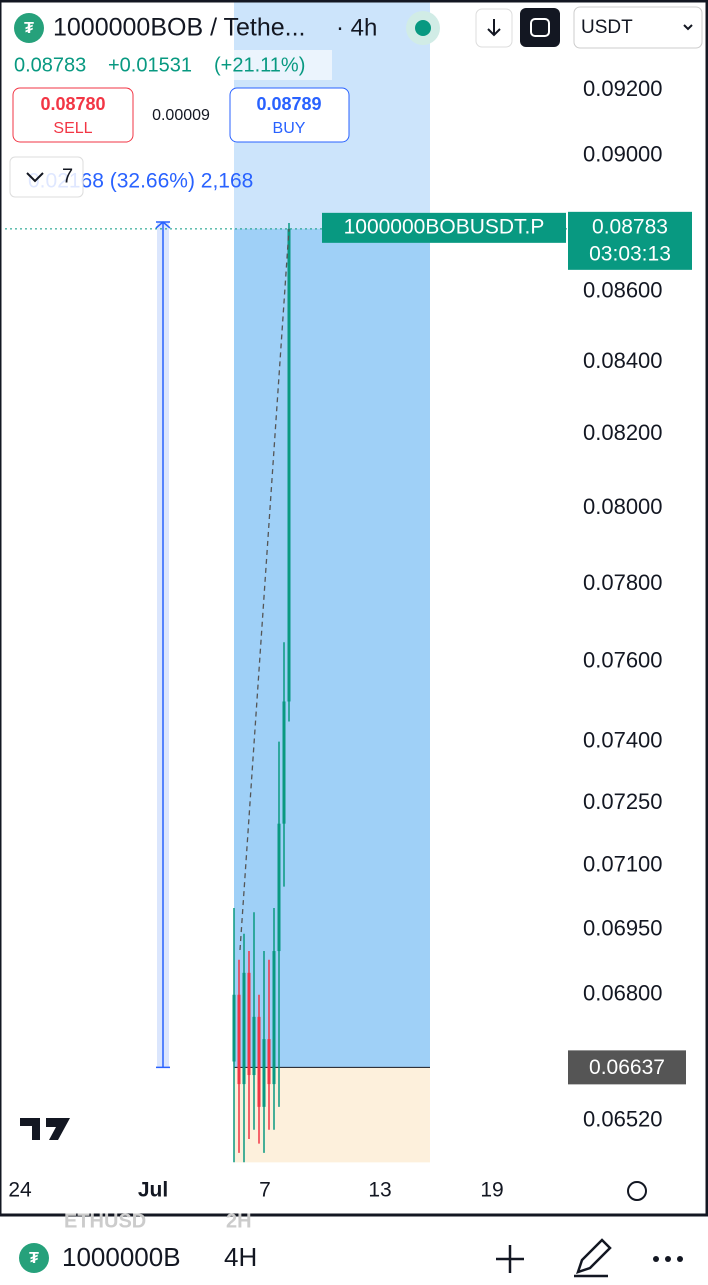 This screenshot has width=708, height=1285. Describe the element at coordinates (491, 1190) in the screenshot. I see `x-tick-label: 19` at that location.